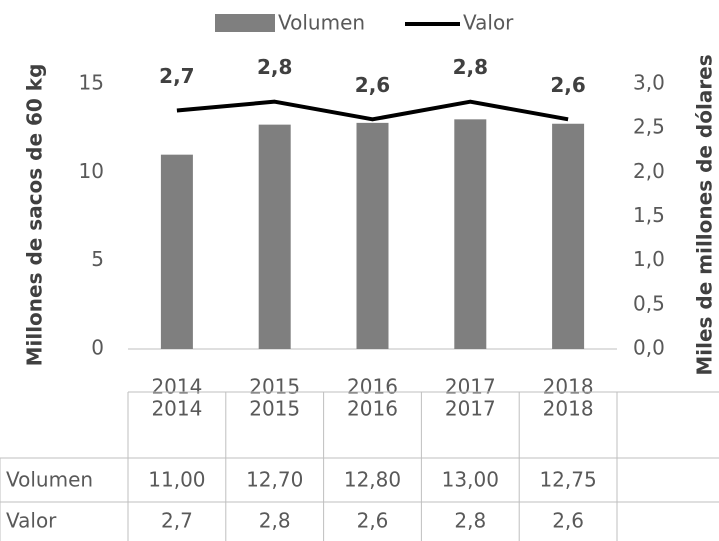 This screenshot has height=541, width=719. I want to click on legend-label: Volumen, so click(321, 23).